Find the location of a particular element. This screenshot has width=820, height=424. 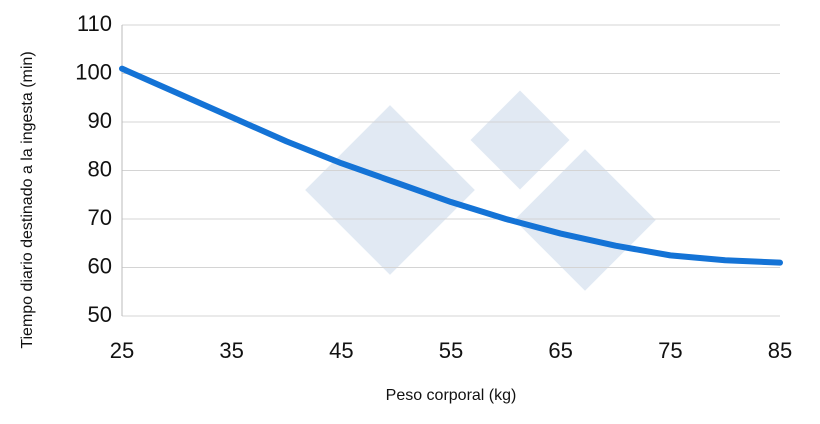

x-tick-label: 65 is located at coordinates (560, 350).